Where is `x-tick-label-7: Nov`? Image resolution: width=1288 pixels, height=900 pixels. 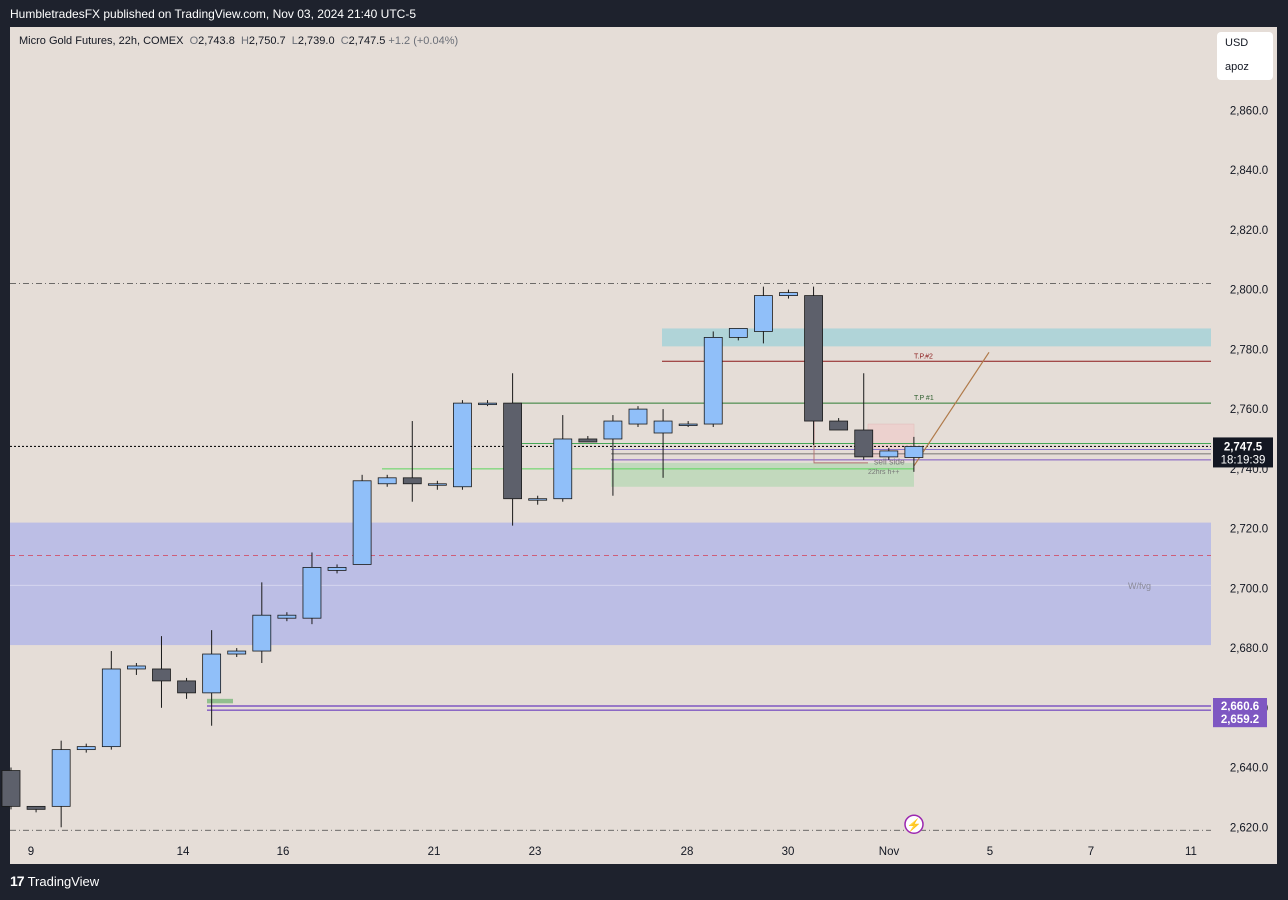 x-tick-label-7: Nov is located at coordinates (889, 852).